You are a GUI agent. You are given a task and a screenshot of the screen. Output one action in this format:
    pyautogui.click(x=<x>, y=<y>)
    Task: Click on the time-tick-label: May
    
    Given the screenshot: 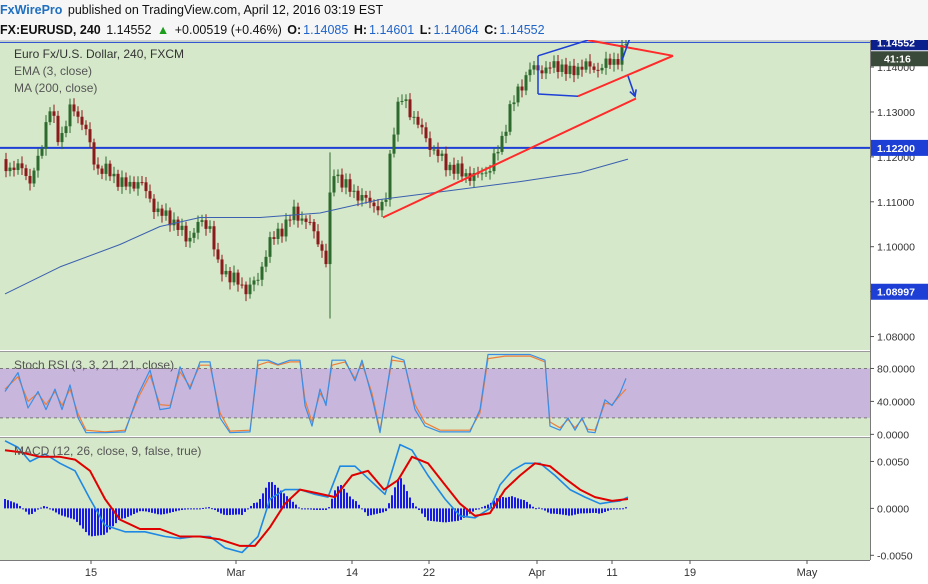 What is the action you would take?
    pyautogui.click(x=807, y=573)
    